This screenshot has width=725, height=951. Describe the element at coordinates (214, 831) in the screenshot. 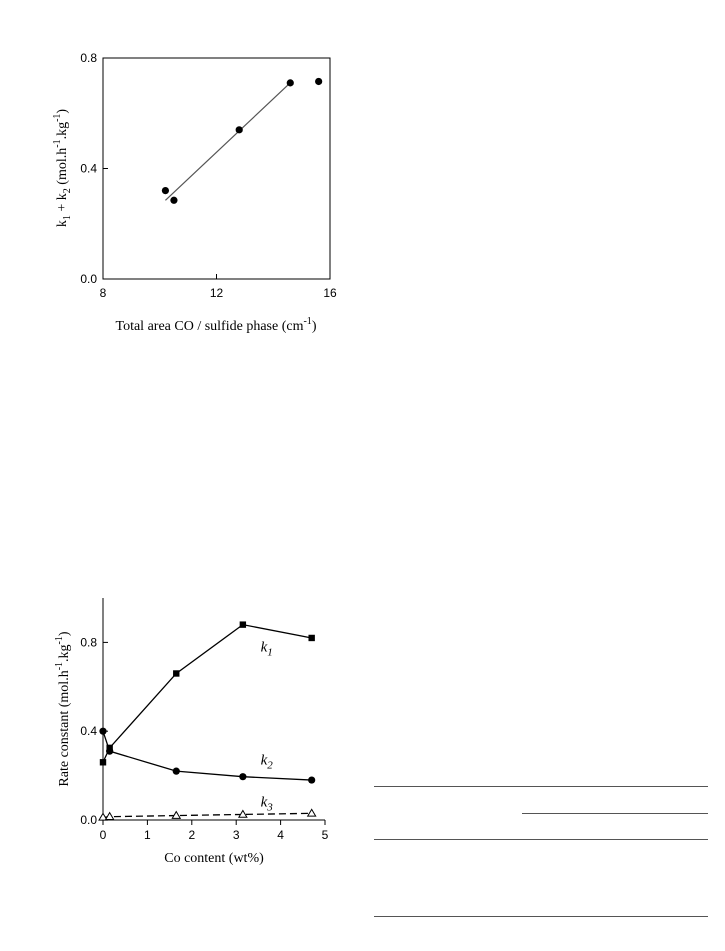

I see `chart-2-x-ticks: 0 1 2 3 4 5` at that location.